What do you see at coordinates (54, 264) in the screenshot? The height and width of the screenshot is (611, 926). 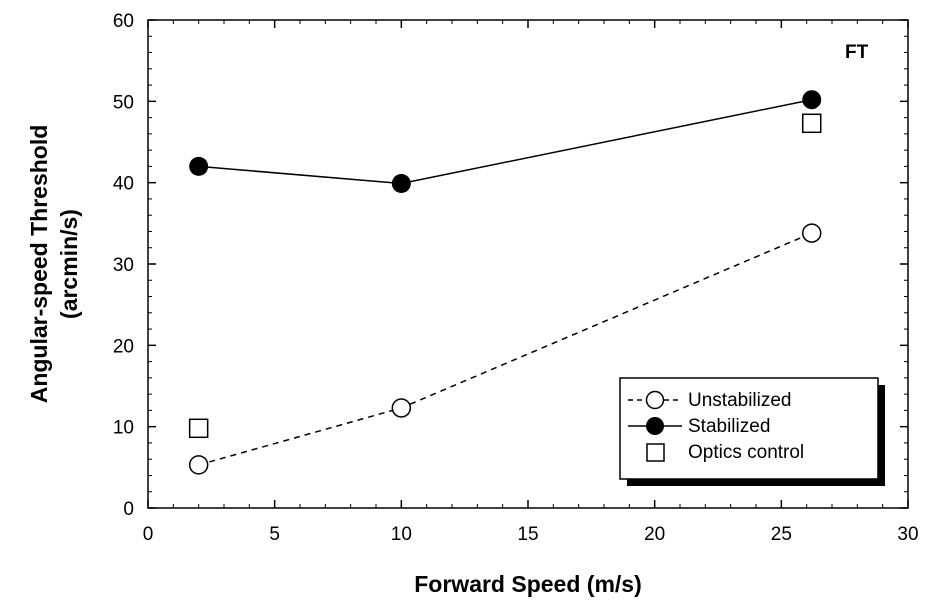 I see `y-axis-title: Angular-speed Threshold (arcmin/s)` at bounding box center [54, 264].